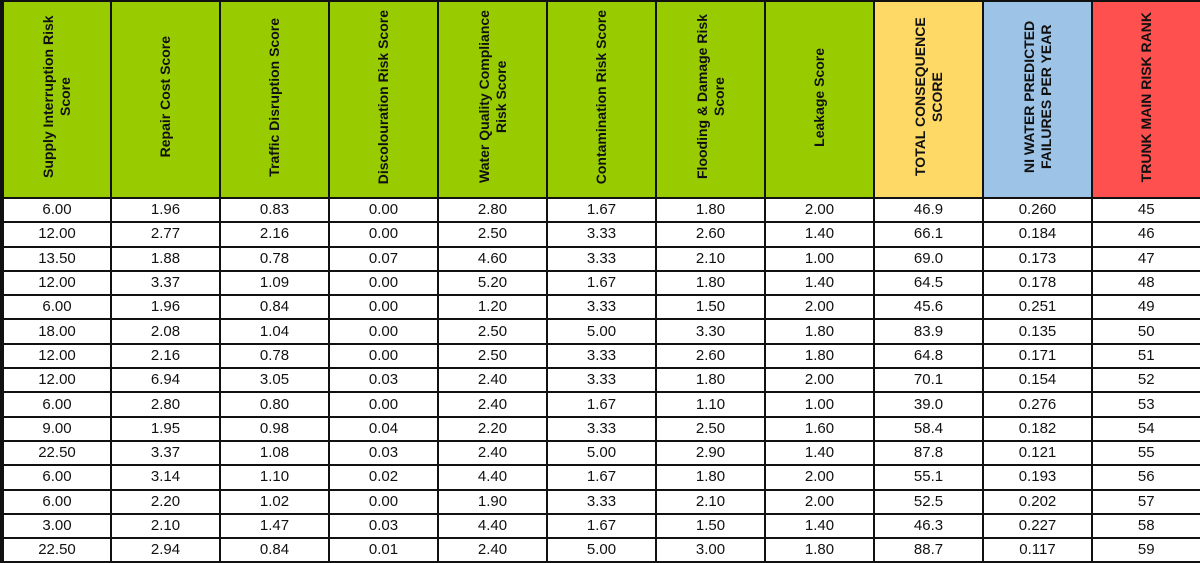 This screenshot has width=1200, height=563. What do you see at coordinates (165, 234) in the screenshot?
I see `table-cell: 2.77` at bounding box center [165, 234].